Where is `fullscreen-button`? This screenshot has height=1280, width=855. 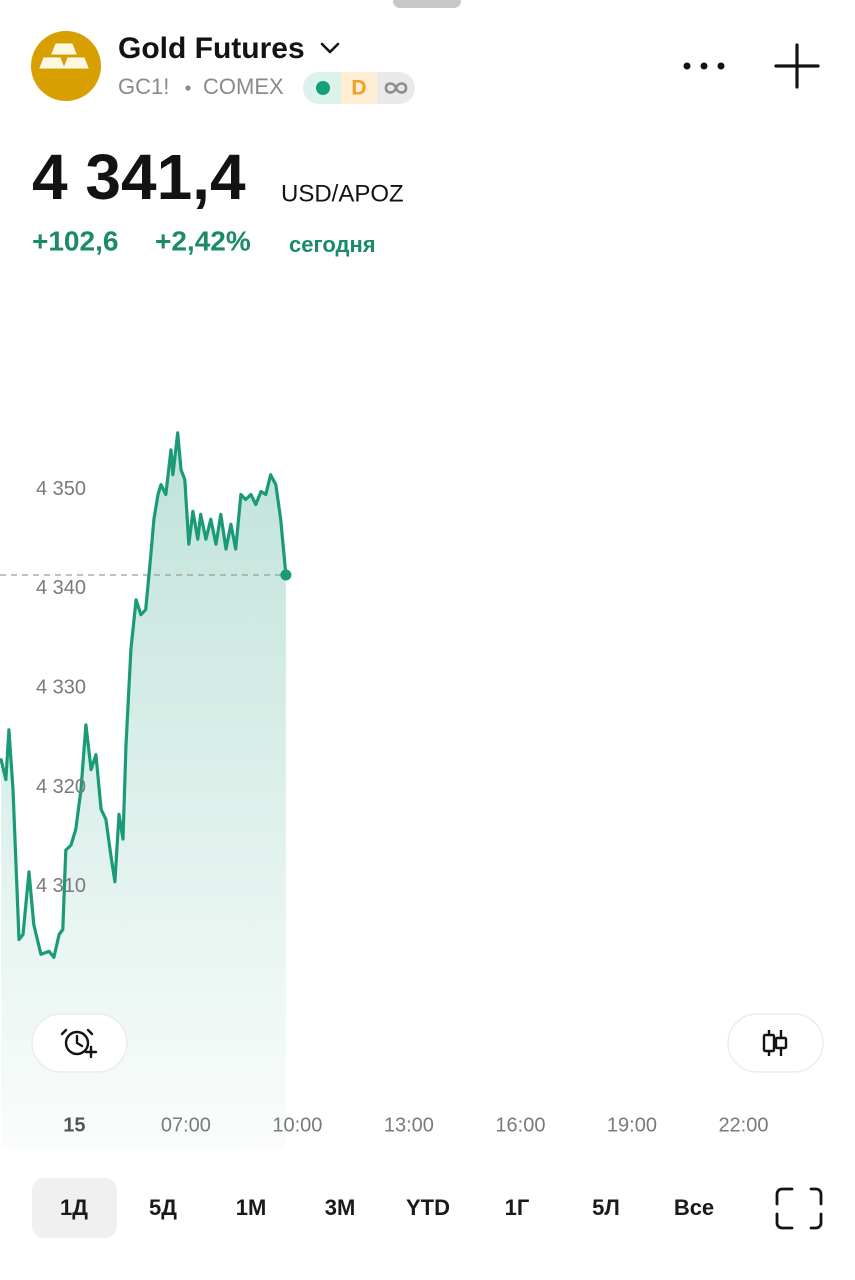 fullscreen-button is located at coordinates (799, 1208).